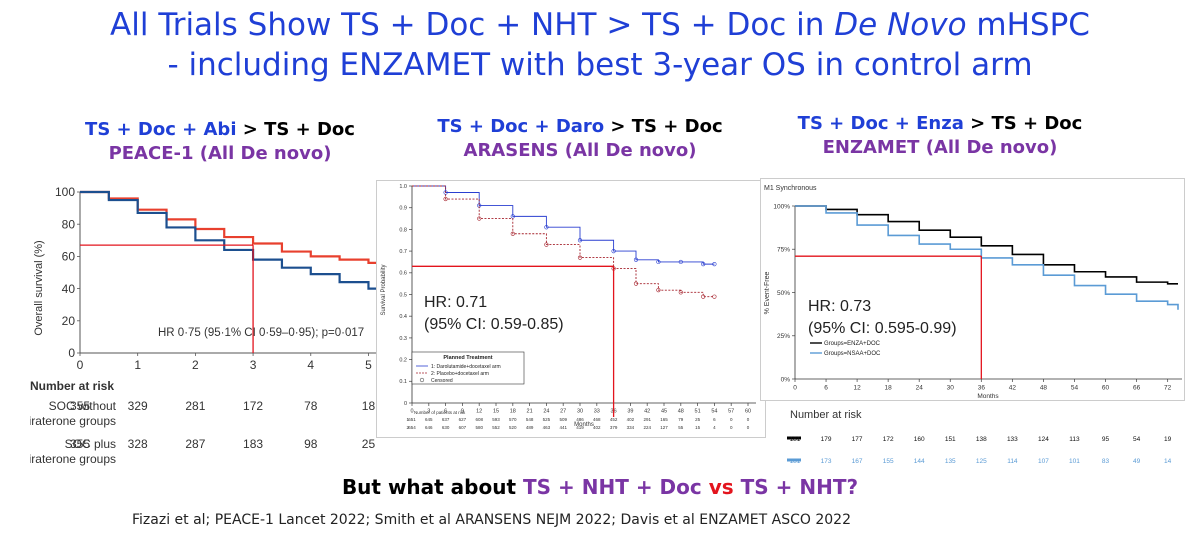  What do you see at coordinates (631, 427) in the screenshot?
I see `arasens-risk-value: 334` at bounding box center [631, 427].